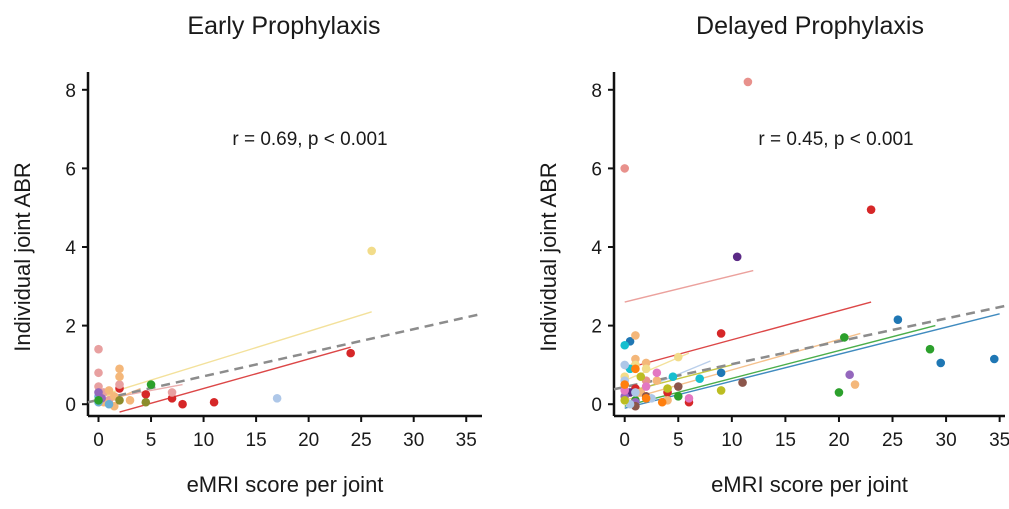 The image size is (1009, 509). What do you see at coordinates (946, 440) in the screenshot?
I see `x-tick-label: 30` at bounding box center [946, 440].